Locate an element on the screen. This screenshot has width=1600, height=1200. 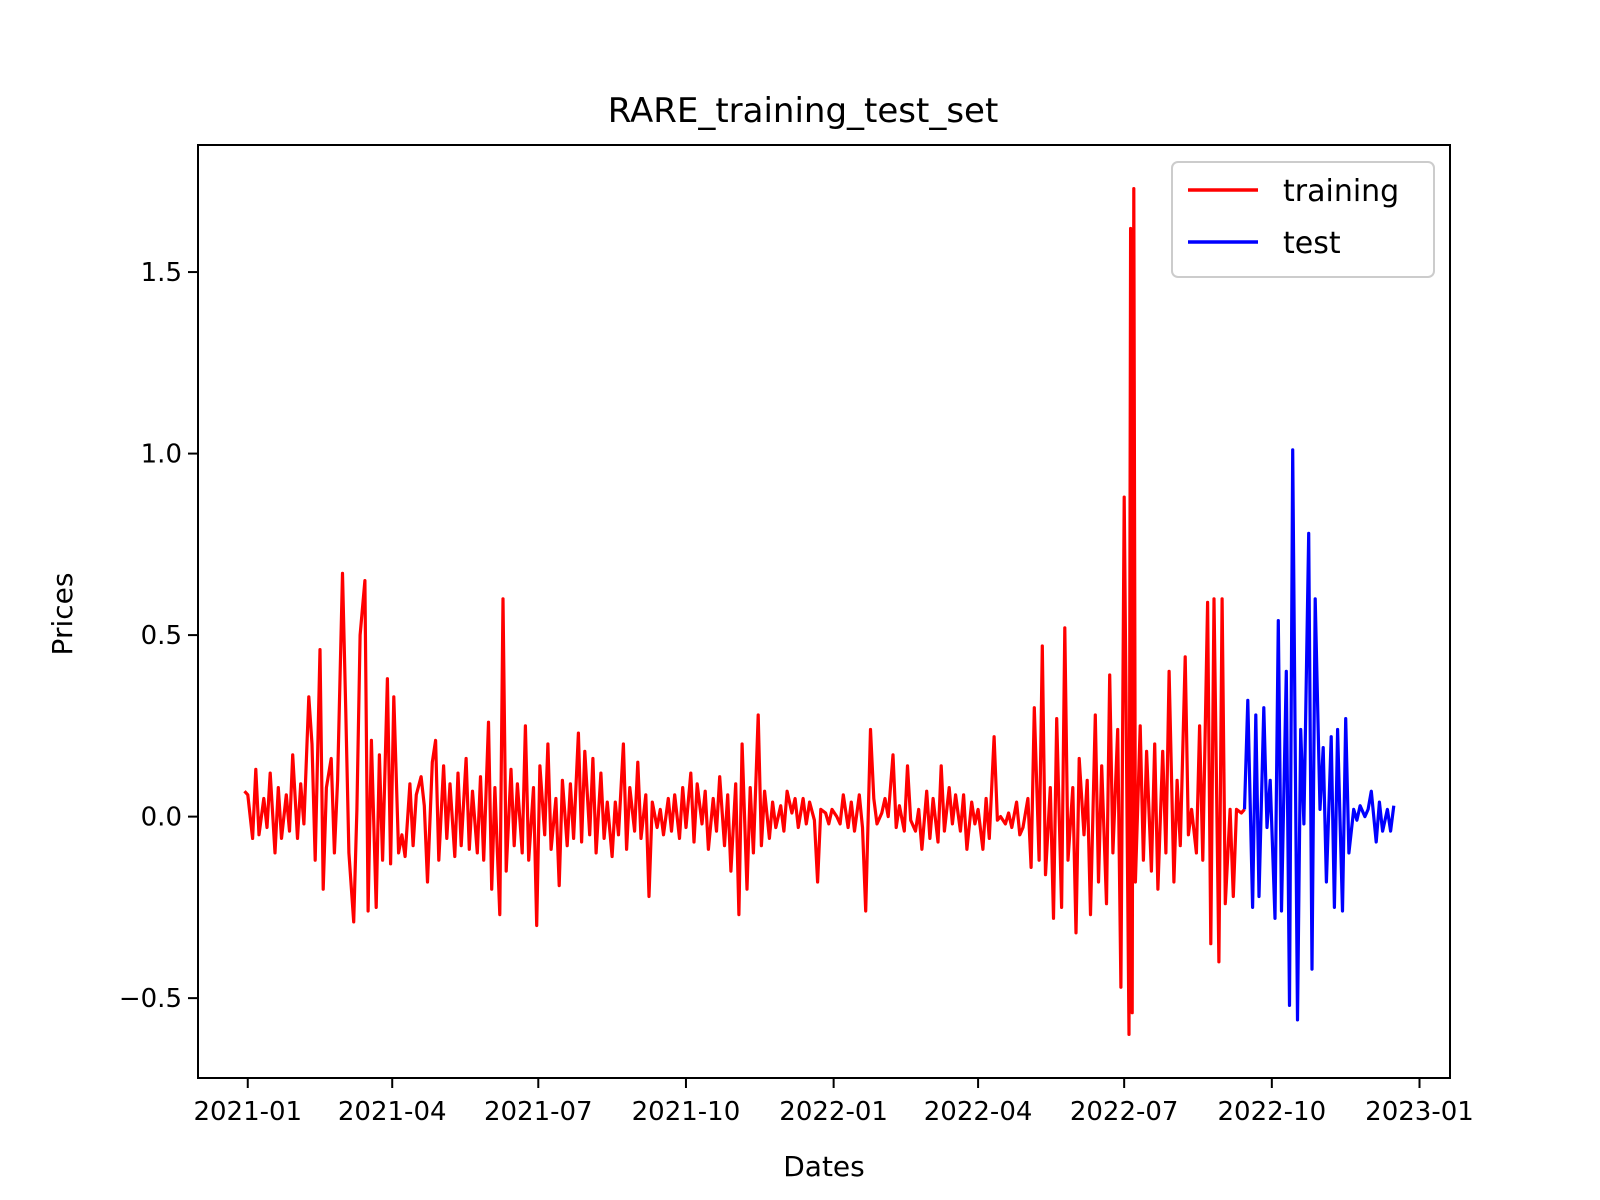
y-tick-label: 1.0 is located at coordinates (161, 455).